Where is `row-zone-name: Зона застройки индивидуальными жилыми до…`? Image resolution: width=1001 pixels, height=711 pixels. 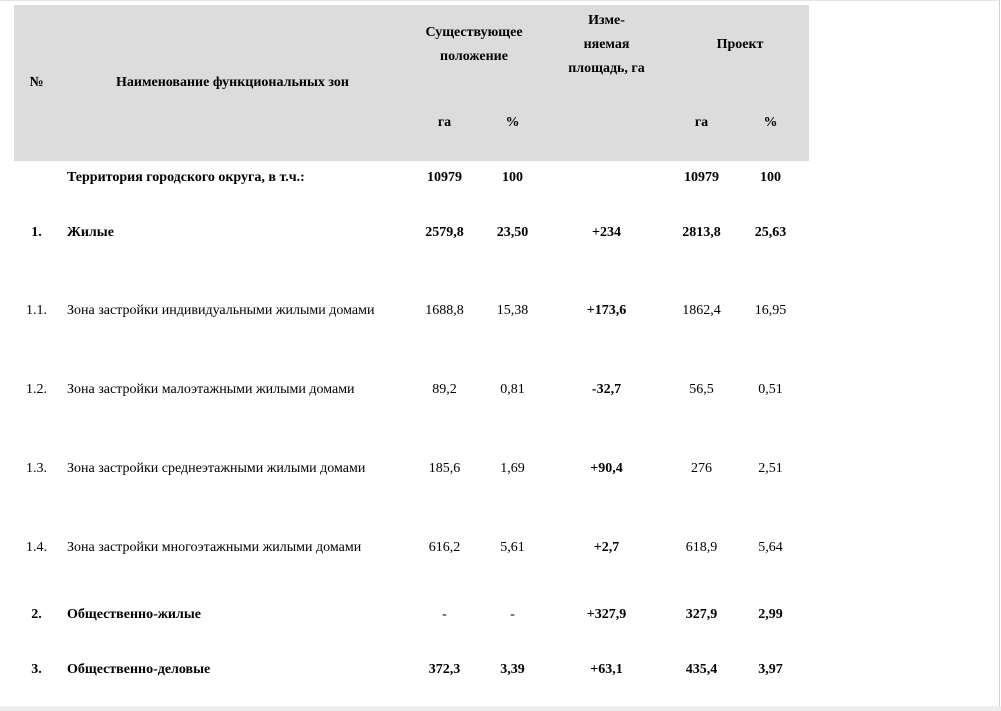
row-zone-name: Зона застройки индивидуальными жилыми до… is located at coordinates (221, 310).